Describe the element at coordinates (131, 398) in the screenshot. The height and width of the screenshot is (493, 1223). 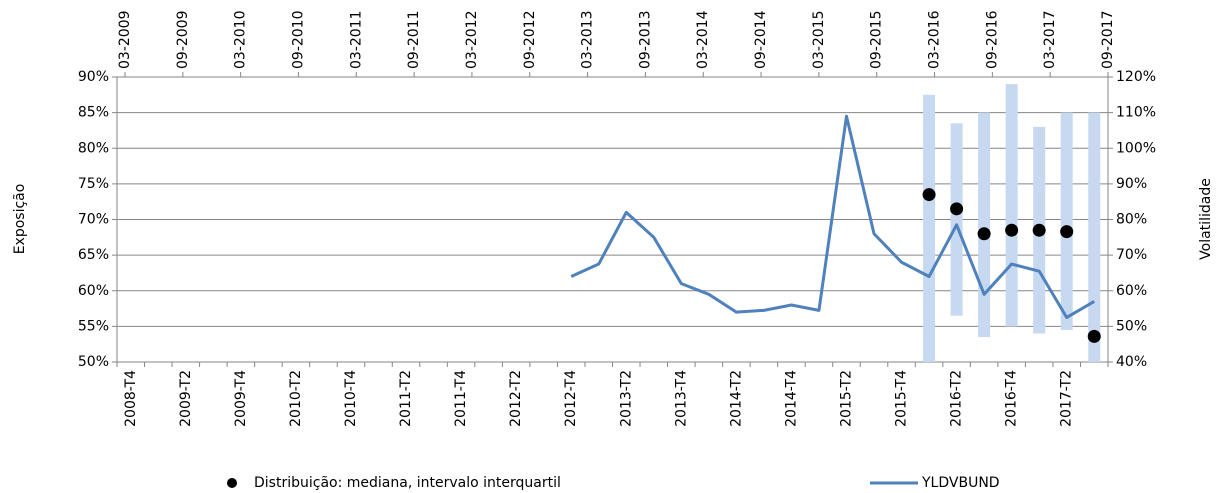
I see `x-tick-label: 2008-T4` at that location.